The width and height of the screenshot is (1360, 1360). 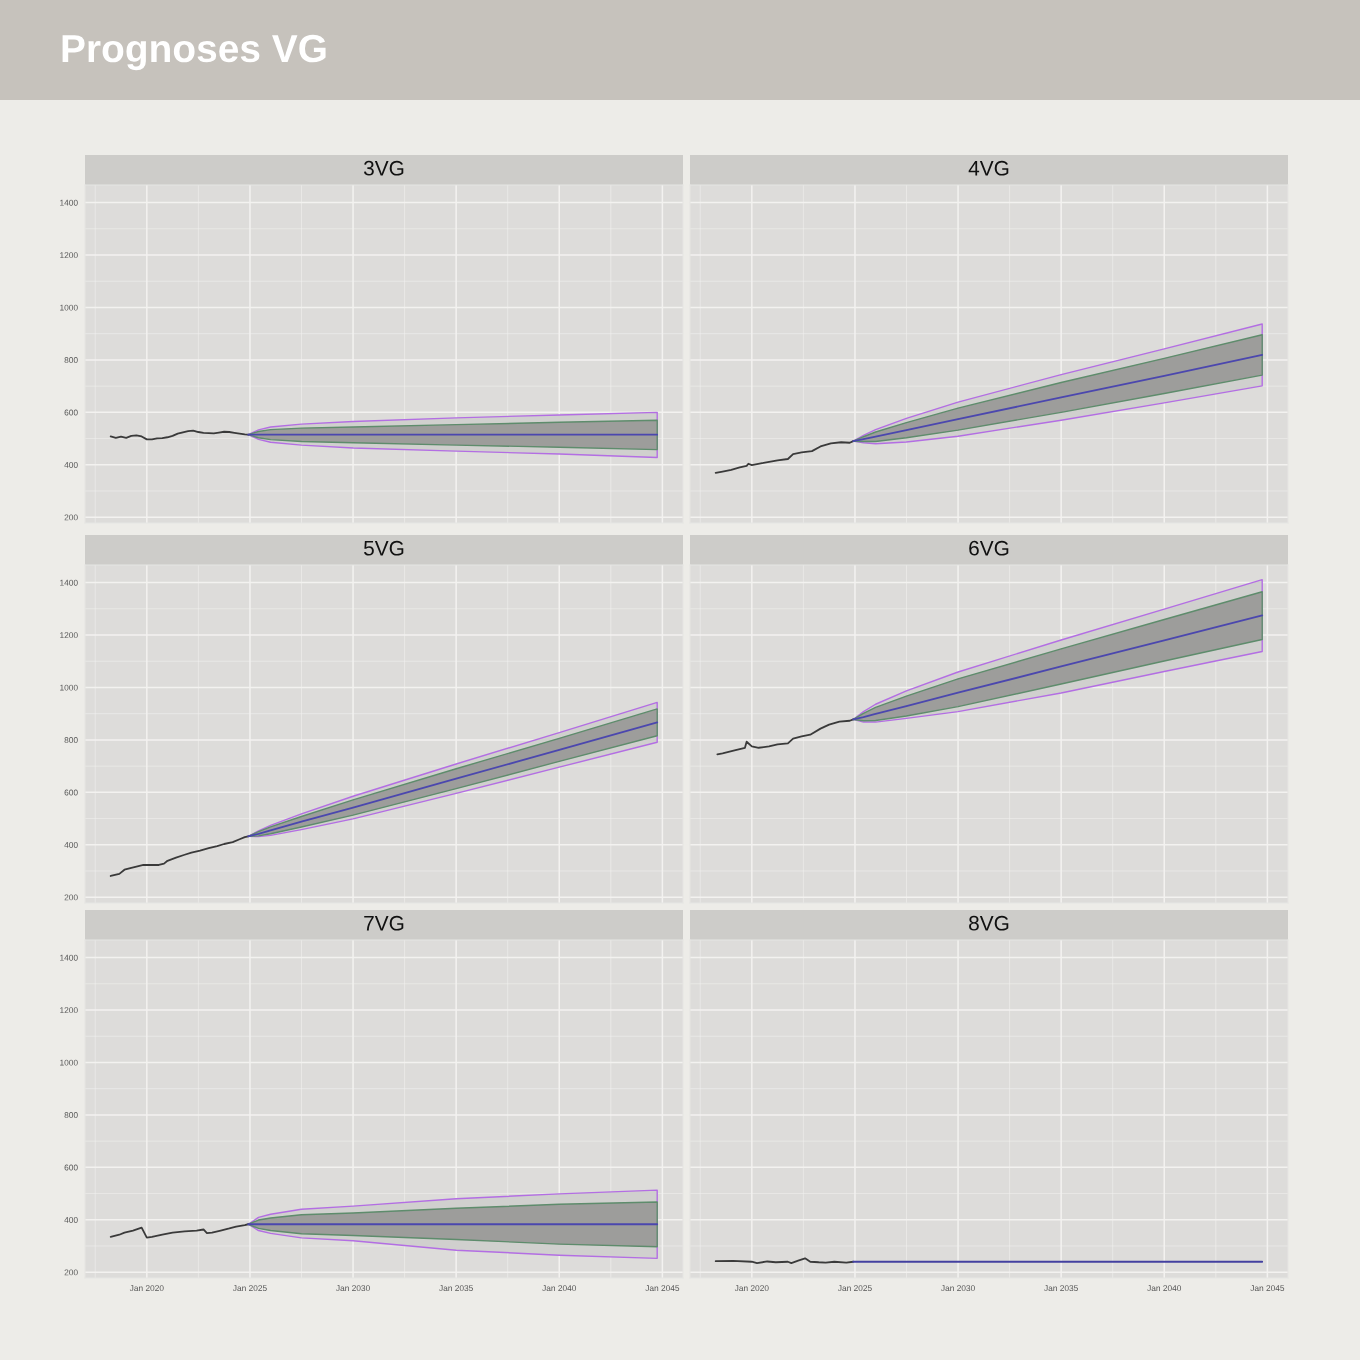 I want to click on text: Prognoses VG, so click(x=194, y=52).